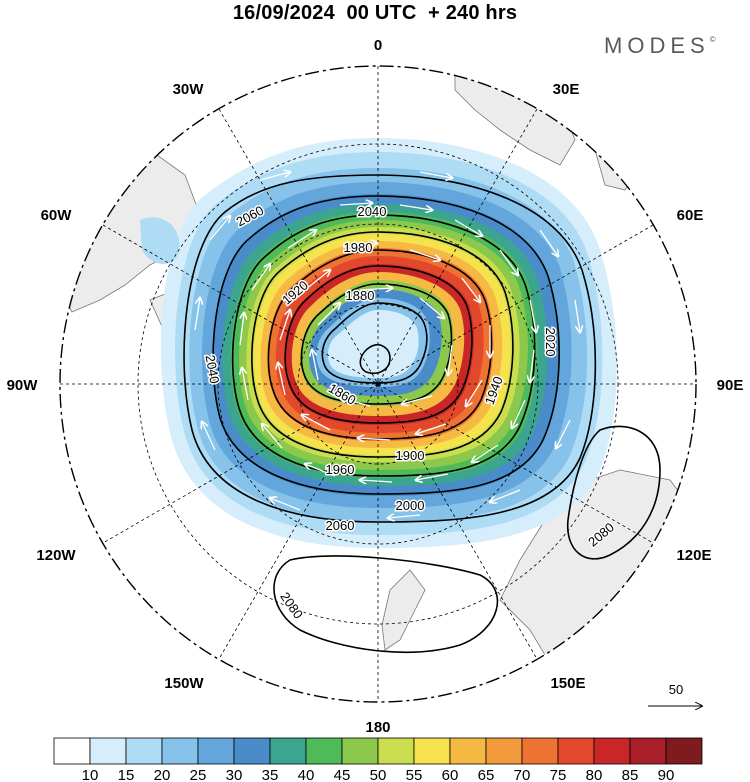  I want to click on brand-name: MODES, so click(657, 45).